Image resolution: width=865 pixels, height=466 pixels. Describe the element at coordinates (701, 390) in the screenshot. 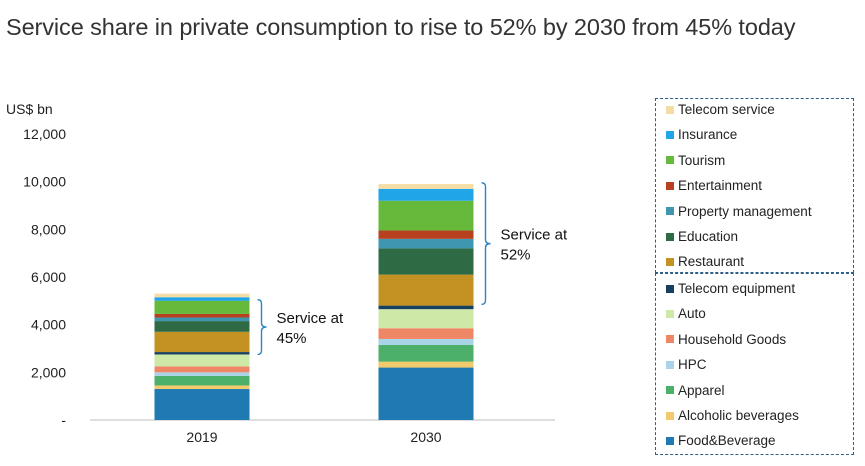

I see `legend-label: Apparel` at that location.